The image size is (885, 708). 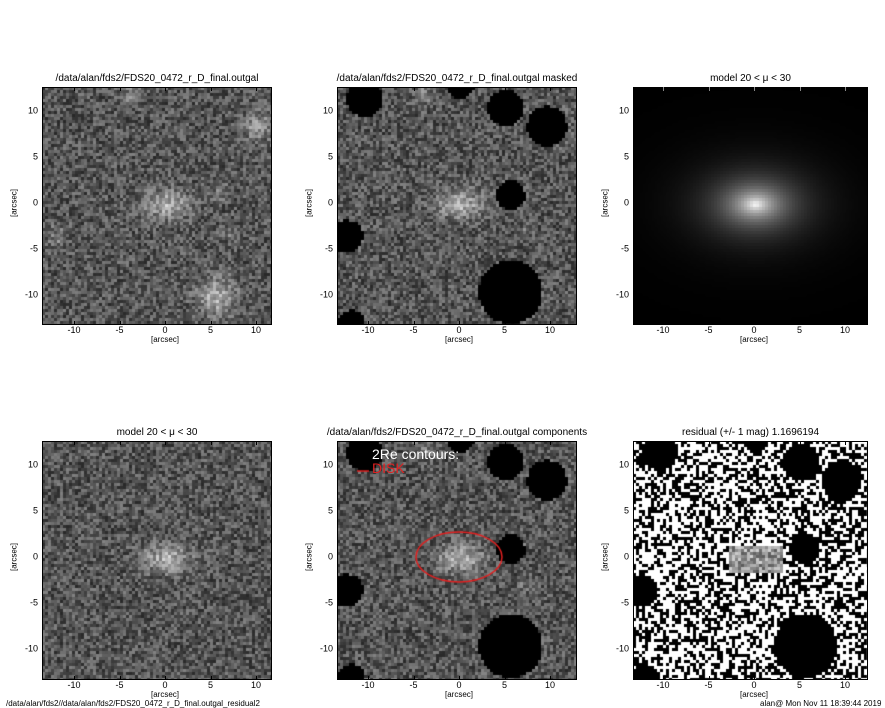 I want to click on panel-title: residual (+/- 1 mag) 1.1696194, so click(x=750, y=432).